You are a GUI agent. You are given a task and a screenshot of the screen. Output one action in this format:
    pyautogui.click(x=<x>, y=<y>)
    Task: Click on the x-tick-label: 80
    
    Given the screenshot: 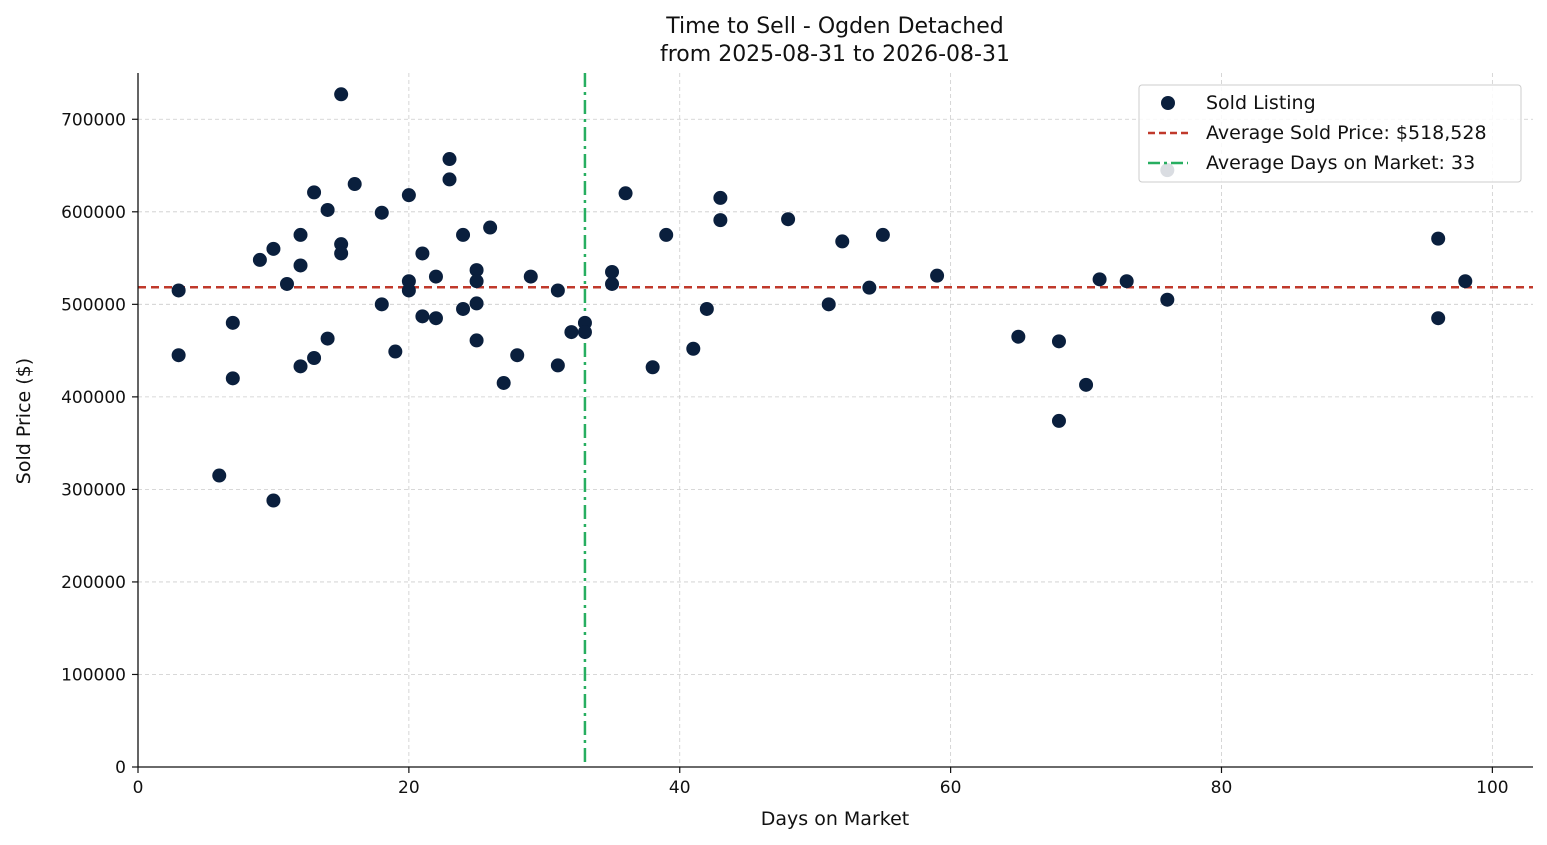 What is the action you would take?
    pyautogui.click(x=1222, y=788)
    